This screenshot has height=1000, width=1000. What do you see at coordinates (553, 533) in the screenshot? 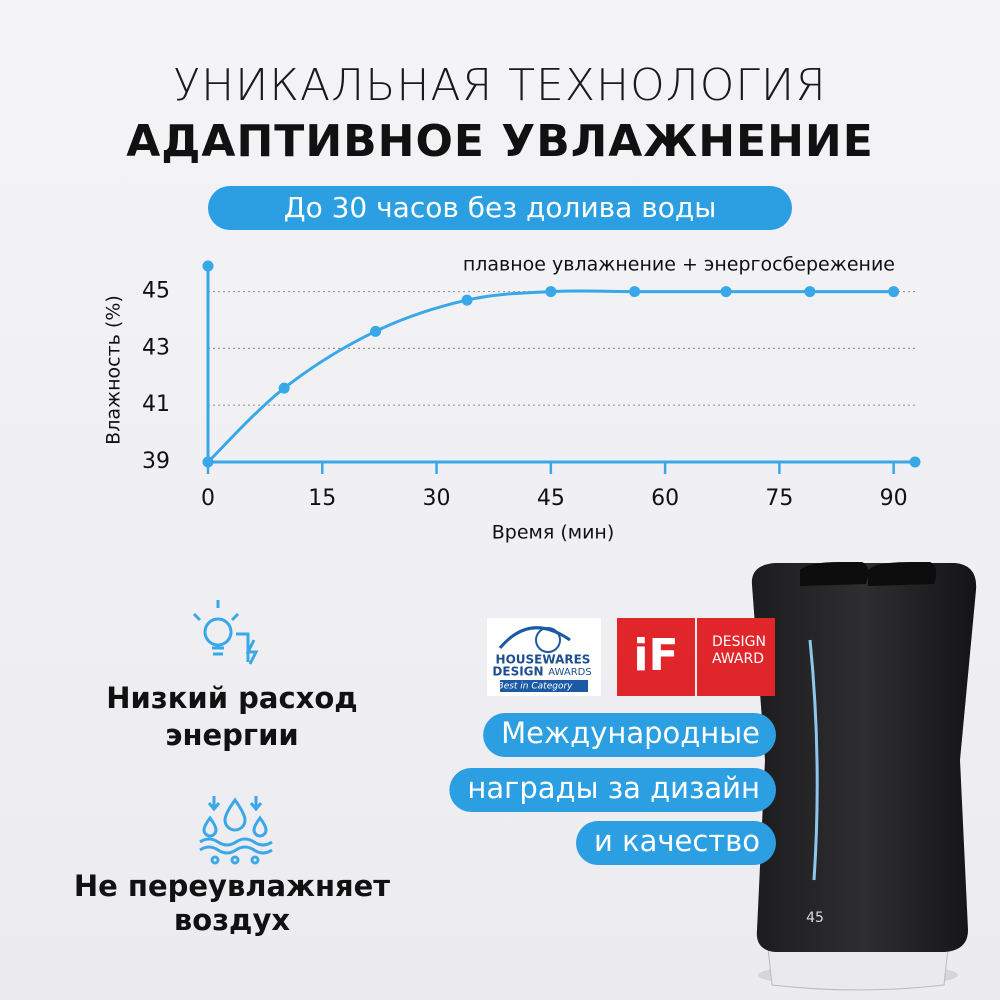
I see `x-axis-label: Время (мин)` at bounding box center [553, 533].